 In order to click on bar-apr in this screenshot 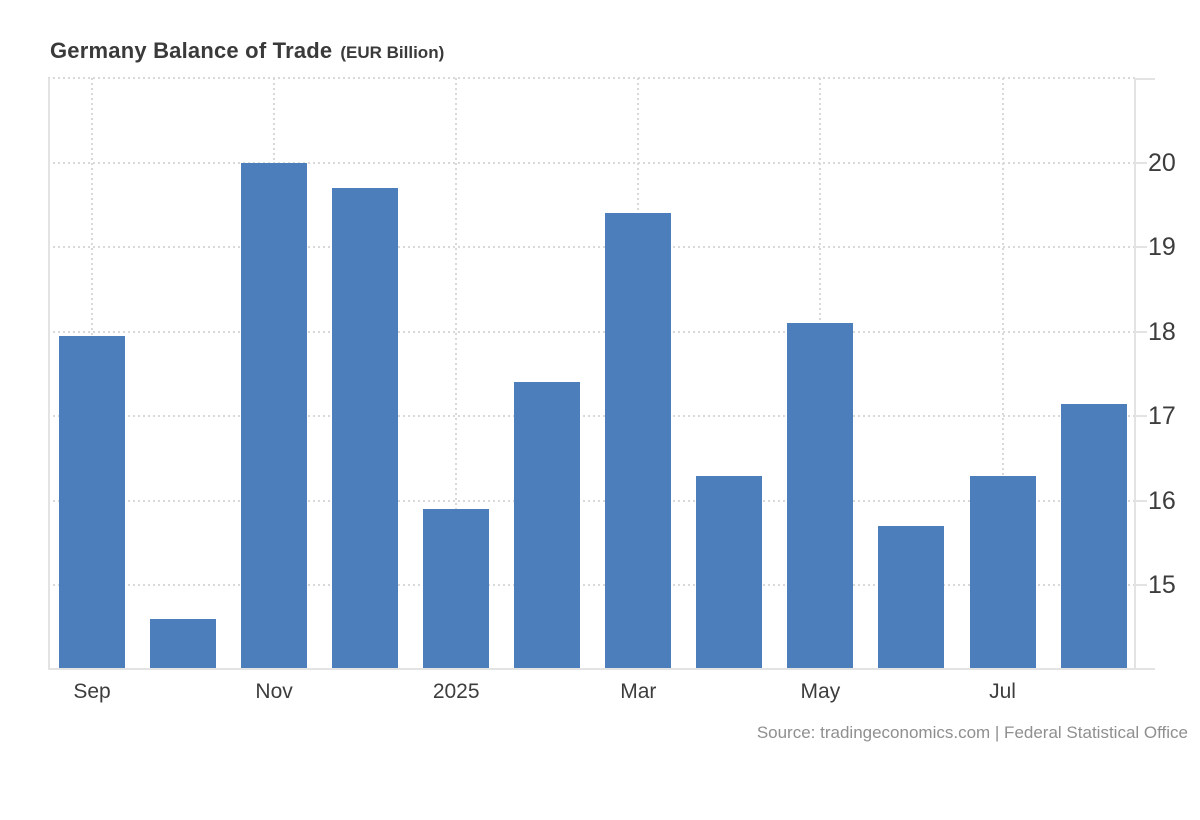, I will do `click(729, 572)`.